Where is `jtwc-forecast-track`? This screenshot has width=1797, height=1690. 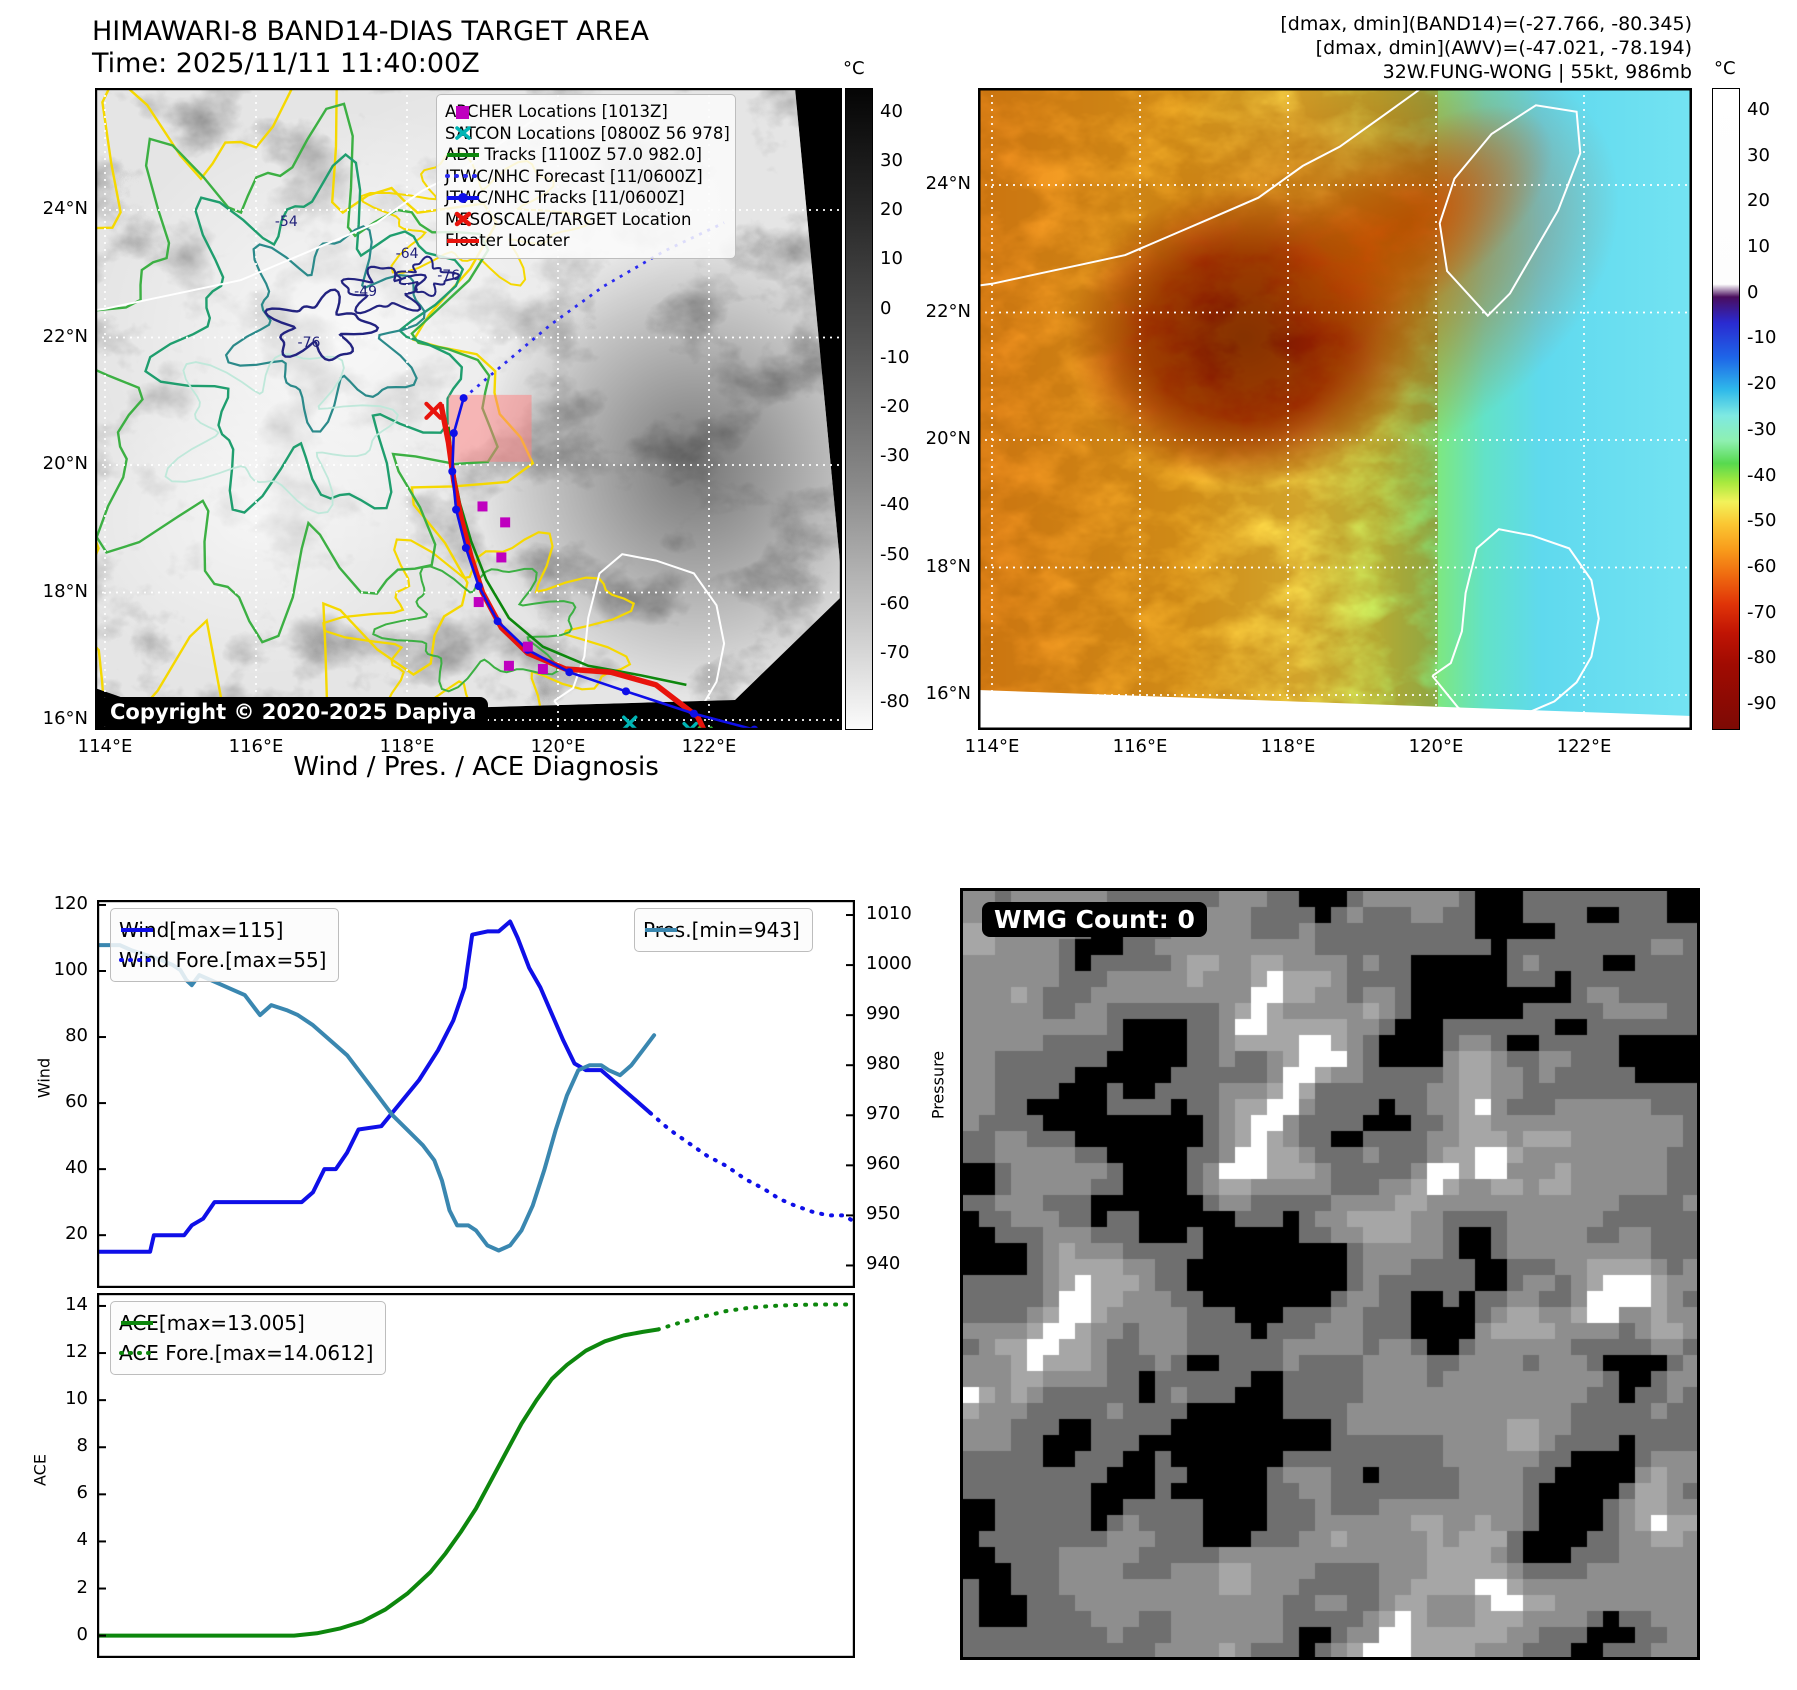 jtwc-forecast-track is located at coordinates (593, 310).